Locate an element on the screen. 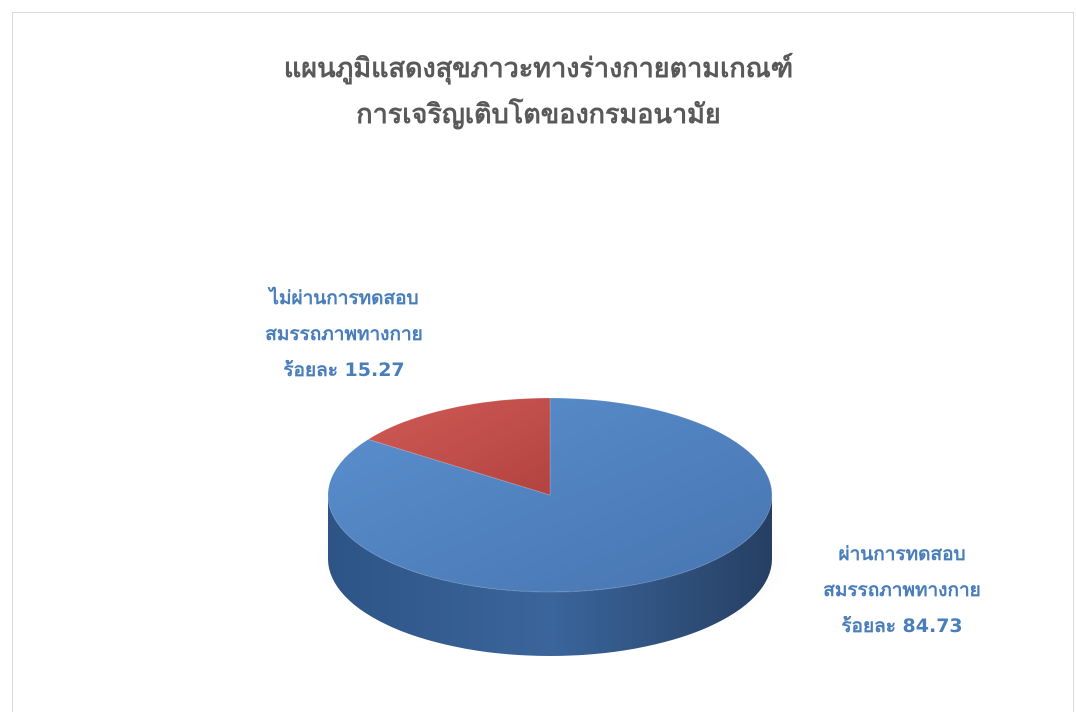 The height and width of the screenshot is (712, 1077). pass-label-line-1: ผ่านการทดสอบ is located at coordinates (902, 554).